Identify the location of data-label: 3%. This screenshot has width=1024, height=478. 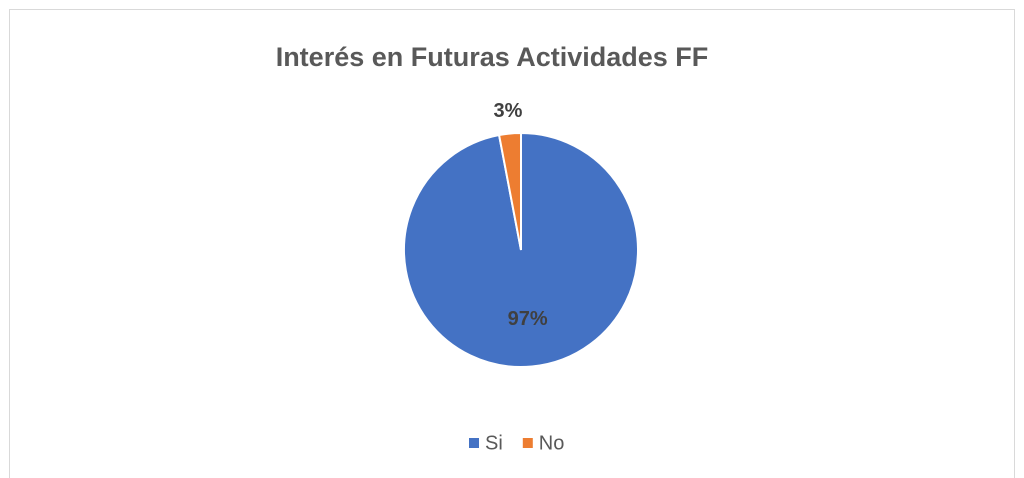
(507, 111).